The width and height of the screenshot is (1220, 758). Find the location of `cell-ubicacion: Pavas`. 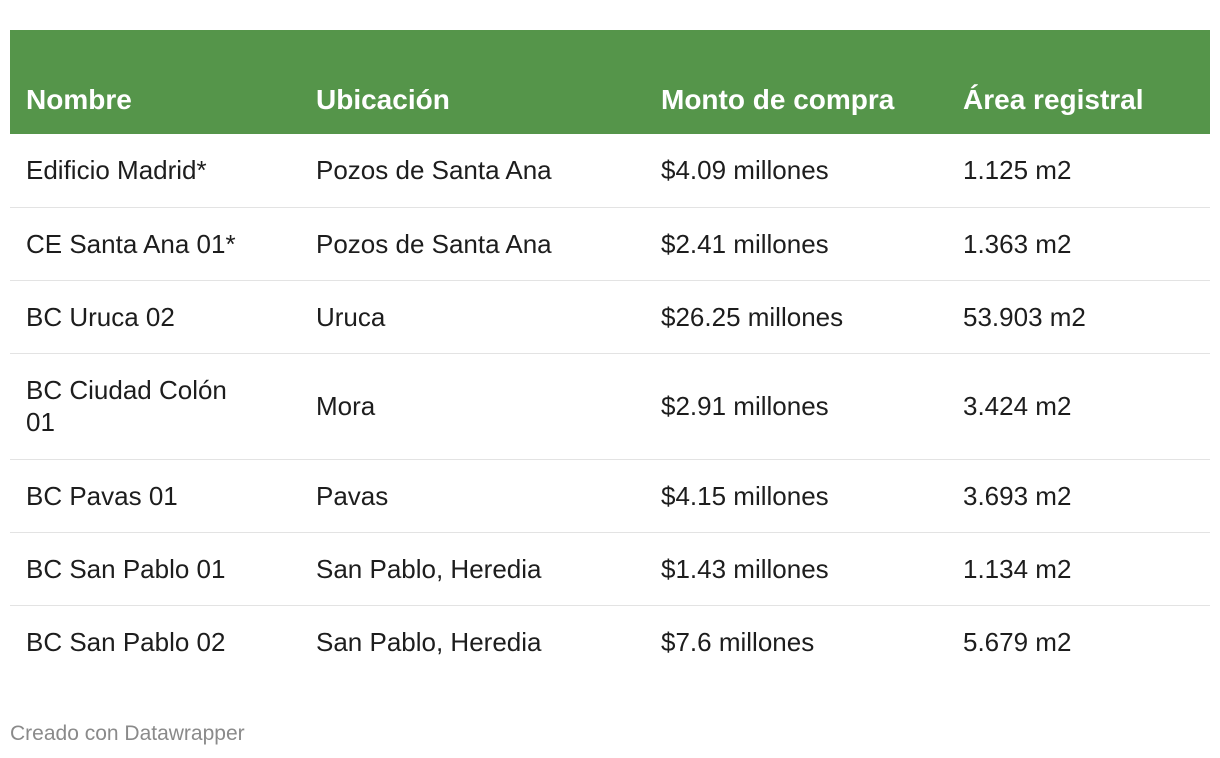

cell-ubicacion: Pavas is located at coordinates (472, 496).